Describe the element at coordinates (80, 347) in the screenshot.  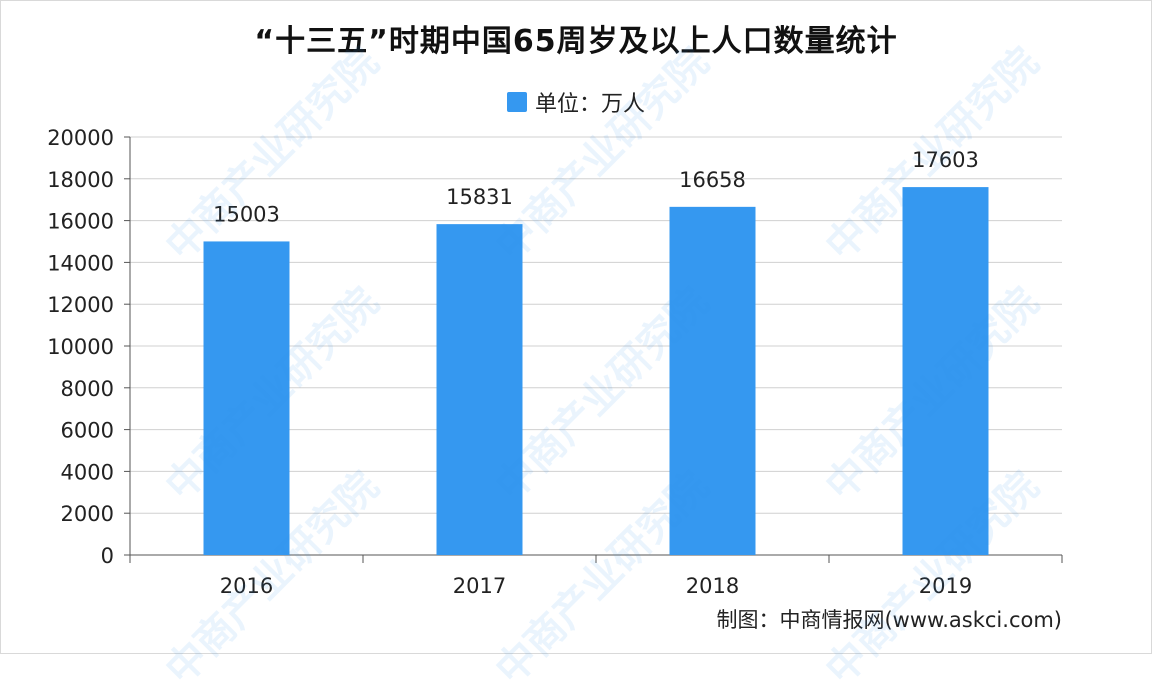
I see `y-tick-label: 10000` at that location.